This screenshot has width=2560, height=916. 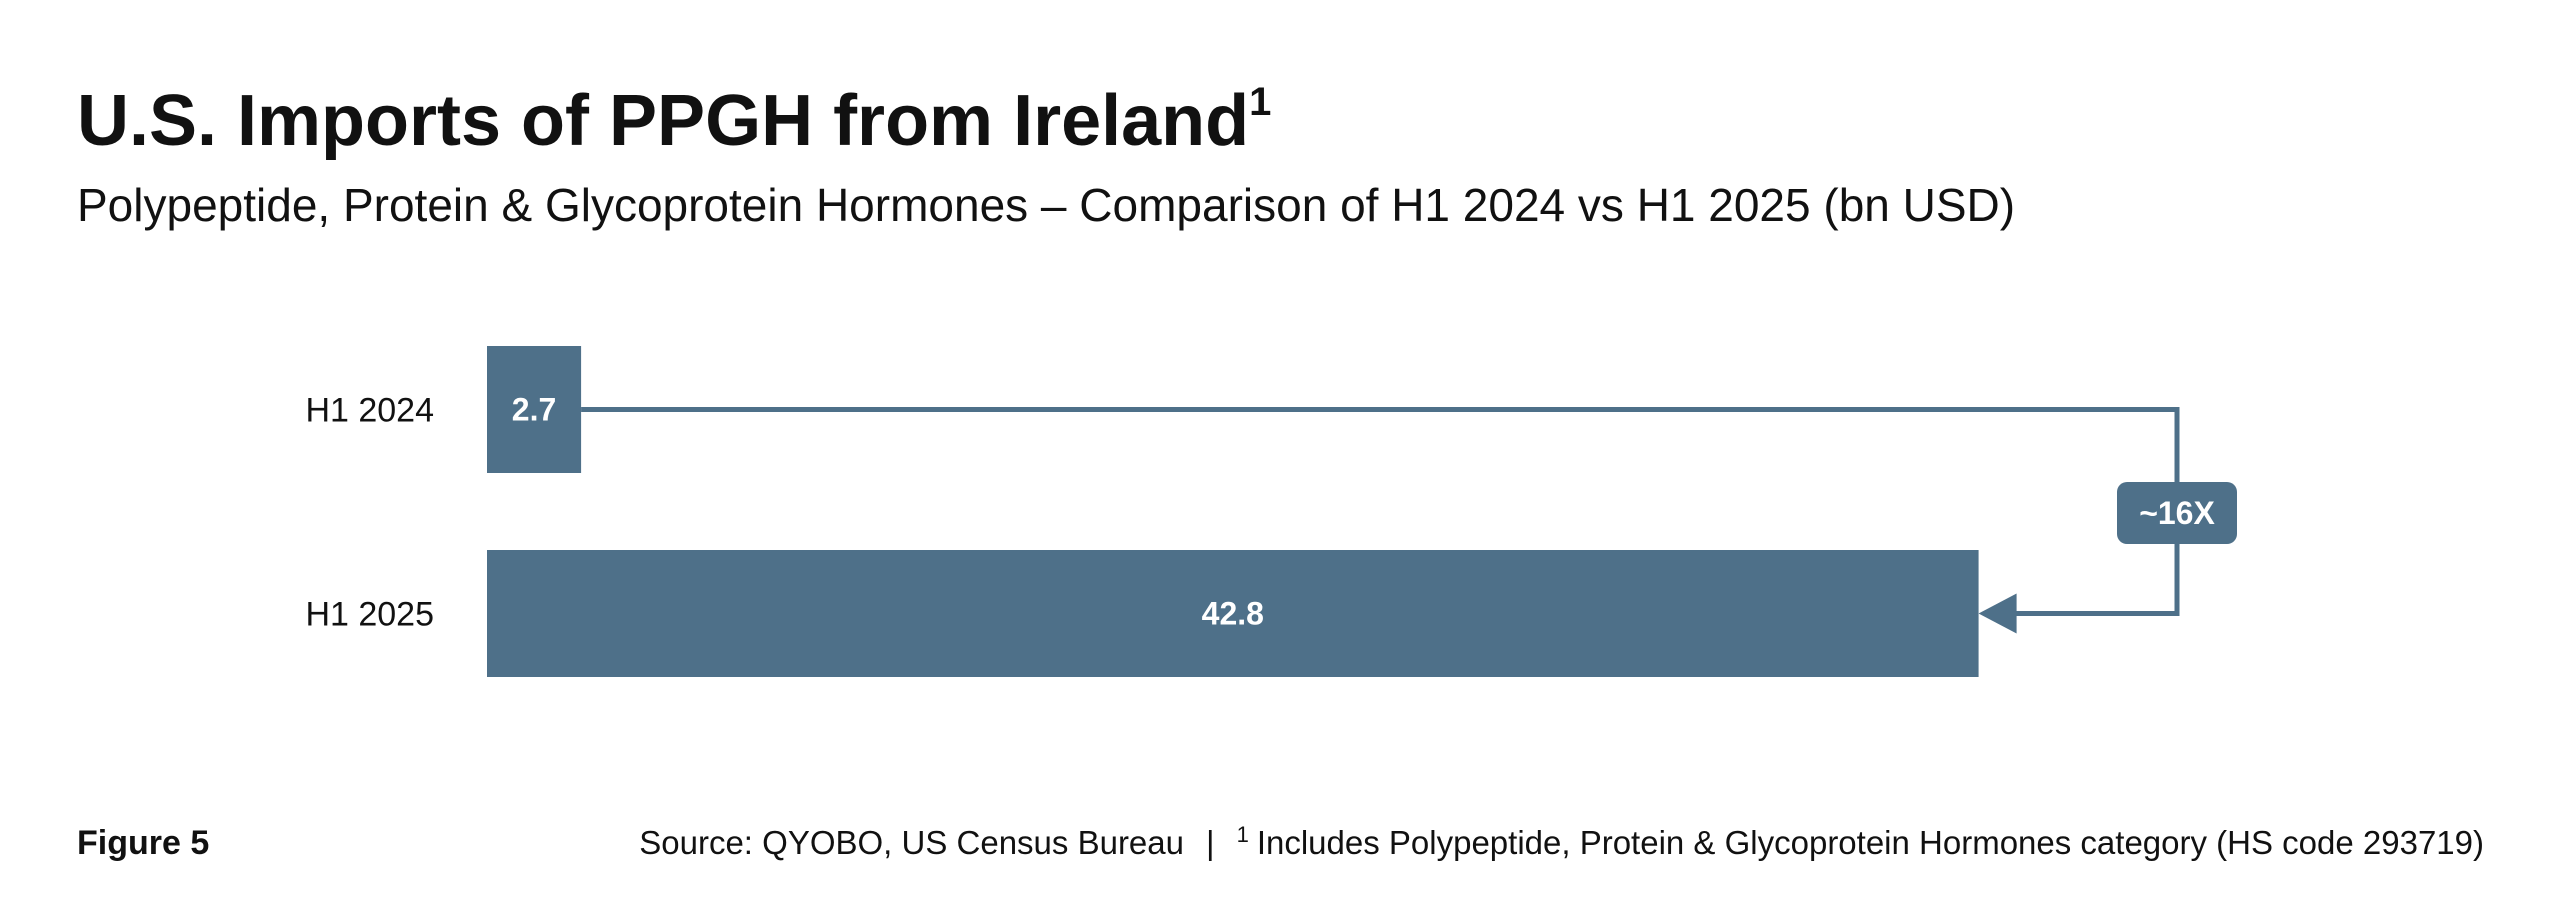 What do you see at coordinates (143, 843) in the screenshot?
I see `figure-label: Figure 5` at bounding box center [143, 843].